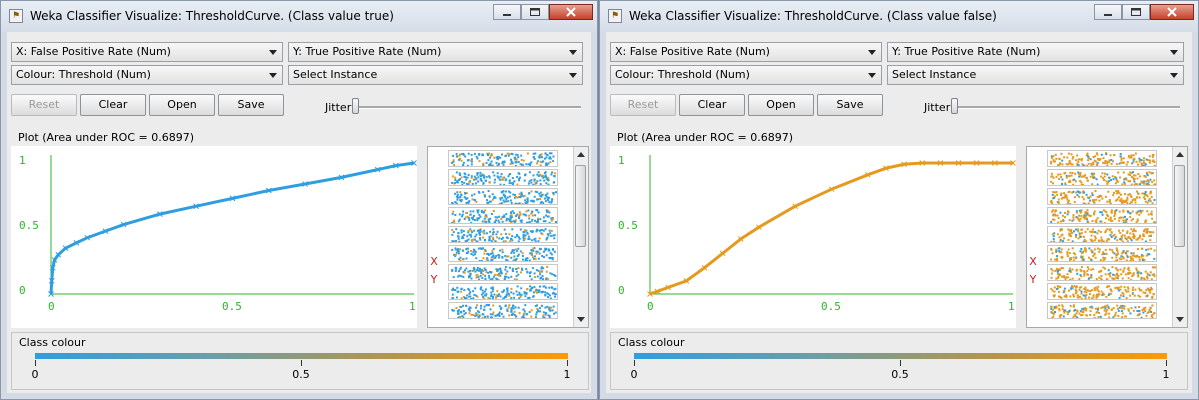 The width and height of the screenshot is (1199, 400). Describe the element at coordinates (16, 16) in the screenshot. I see `weka-app-icon: ⚑` at that location.